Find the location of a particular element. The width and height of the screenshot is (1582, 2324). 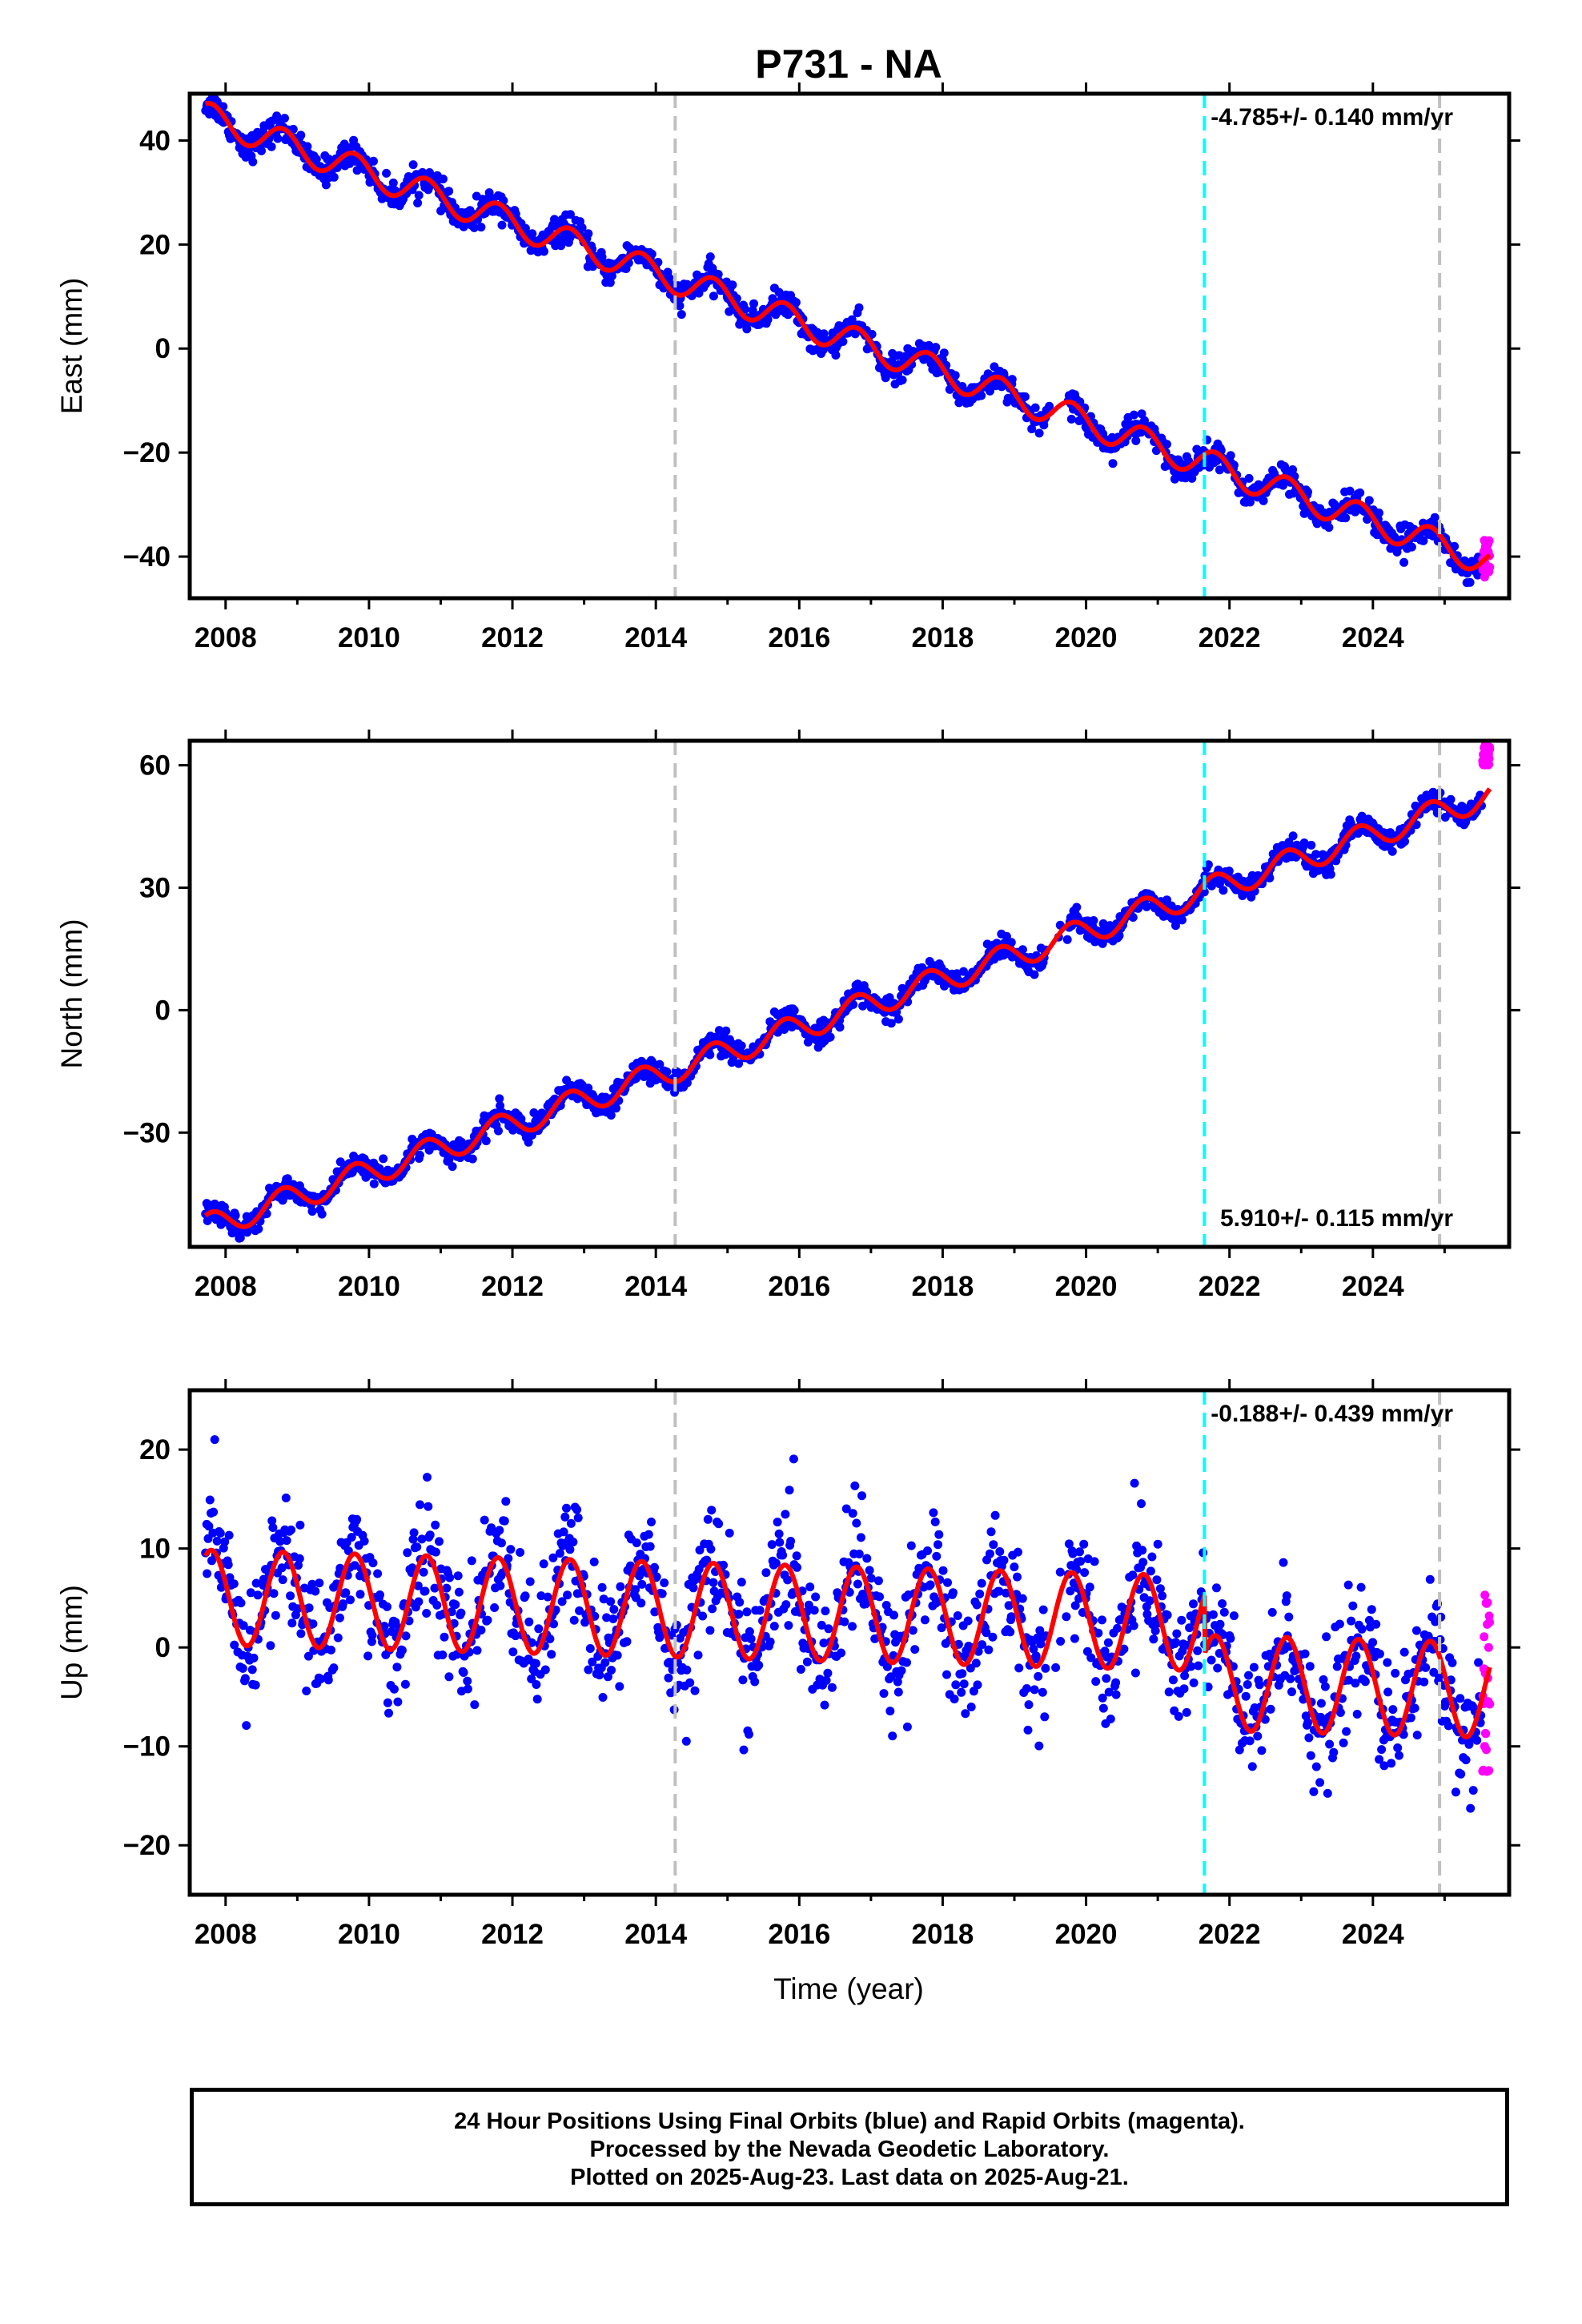

x-tick-label: 2016 is located at coordinates (799, 1286).